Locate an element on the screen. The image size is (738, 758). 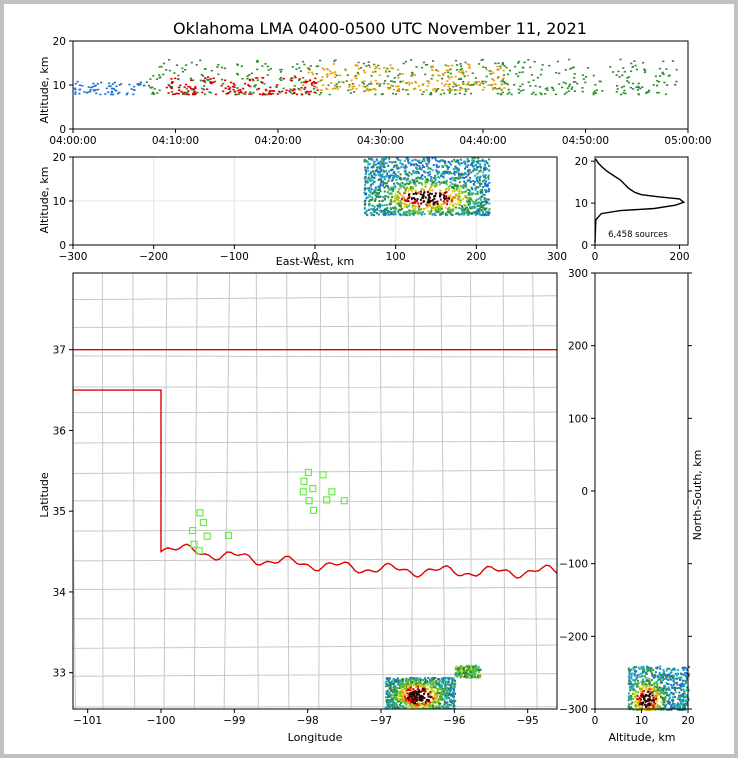
x-tick-label: 0 is located at coordinates (595, 257).